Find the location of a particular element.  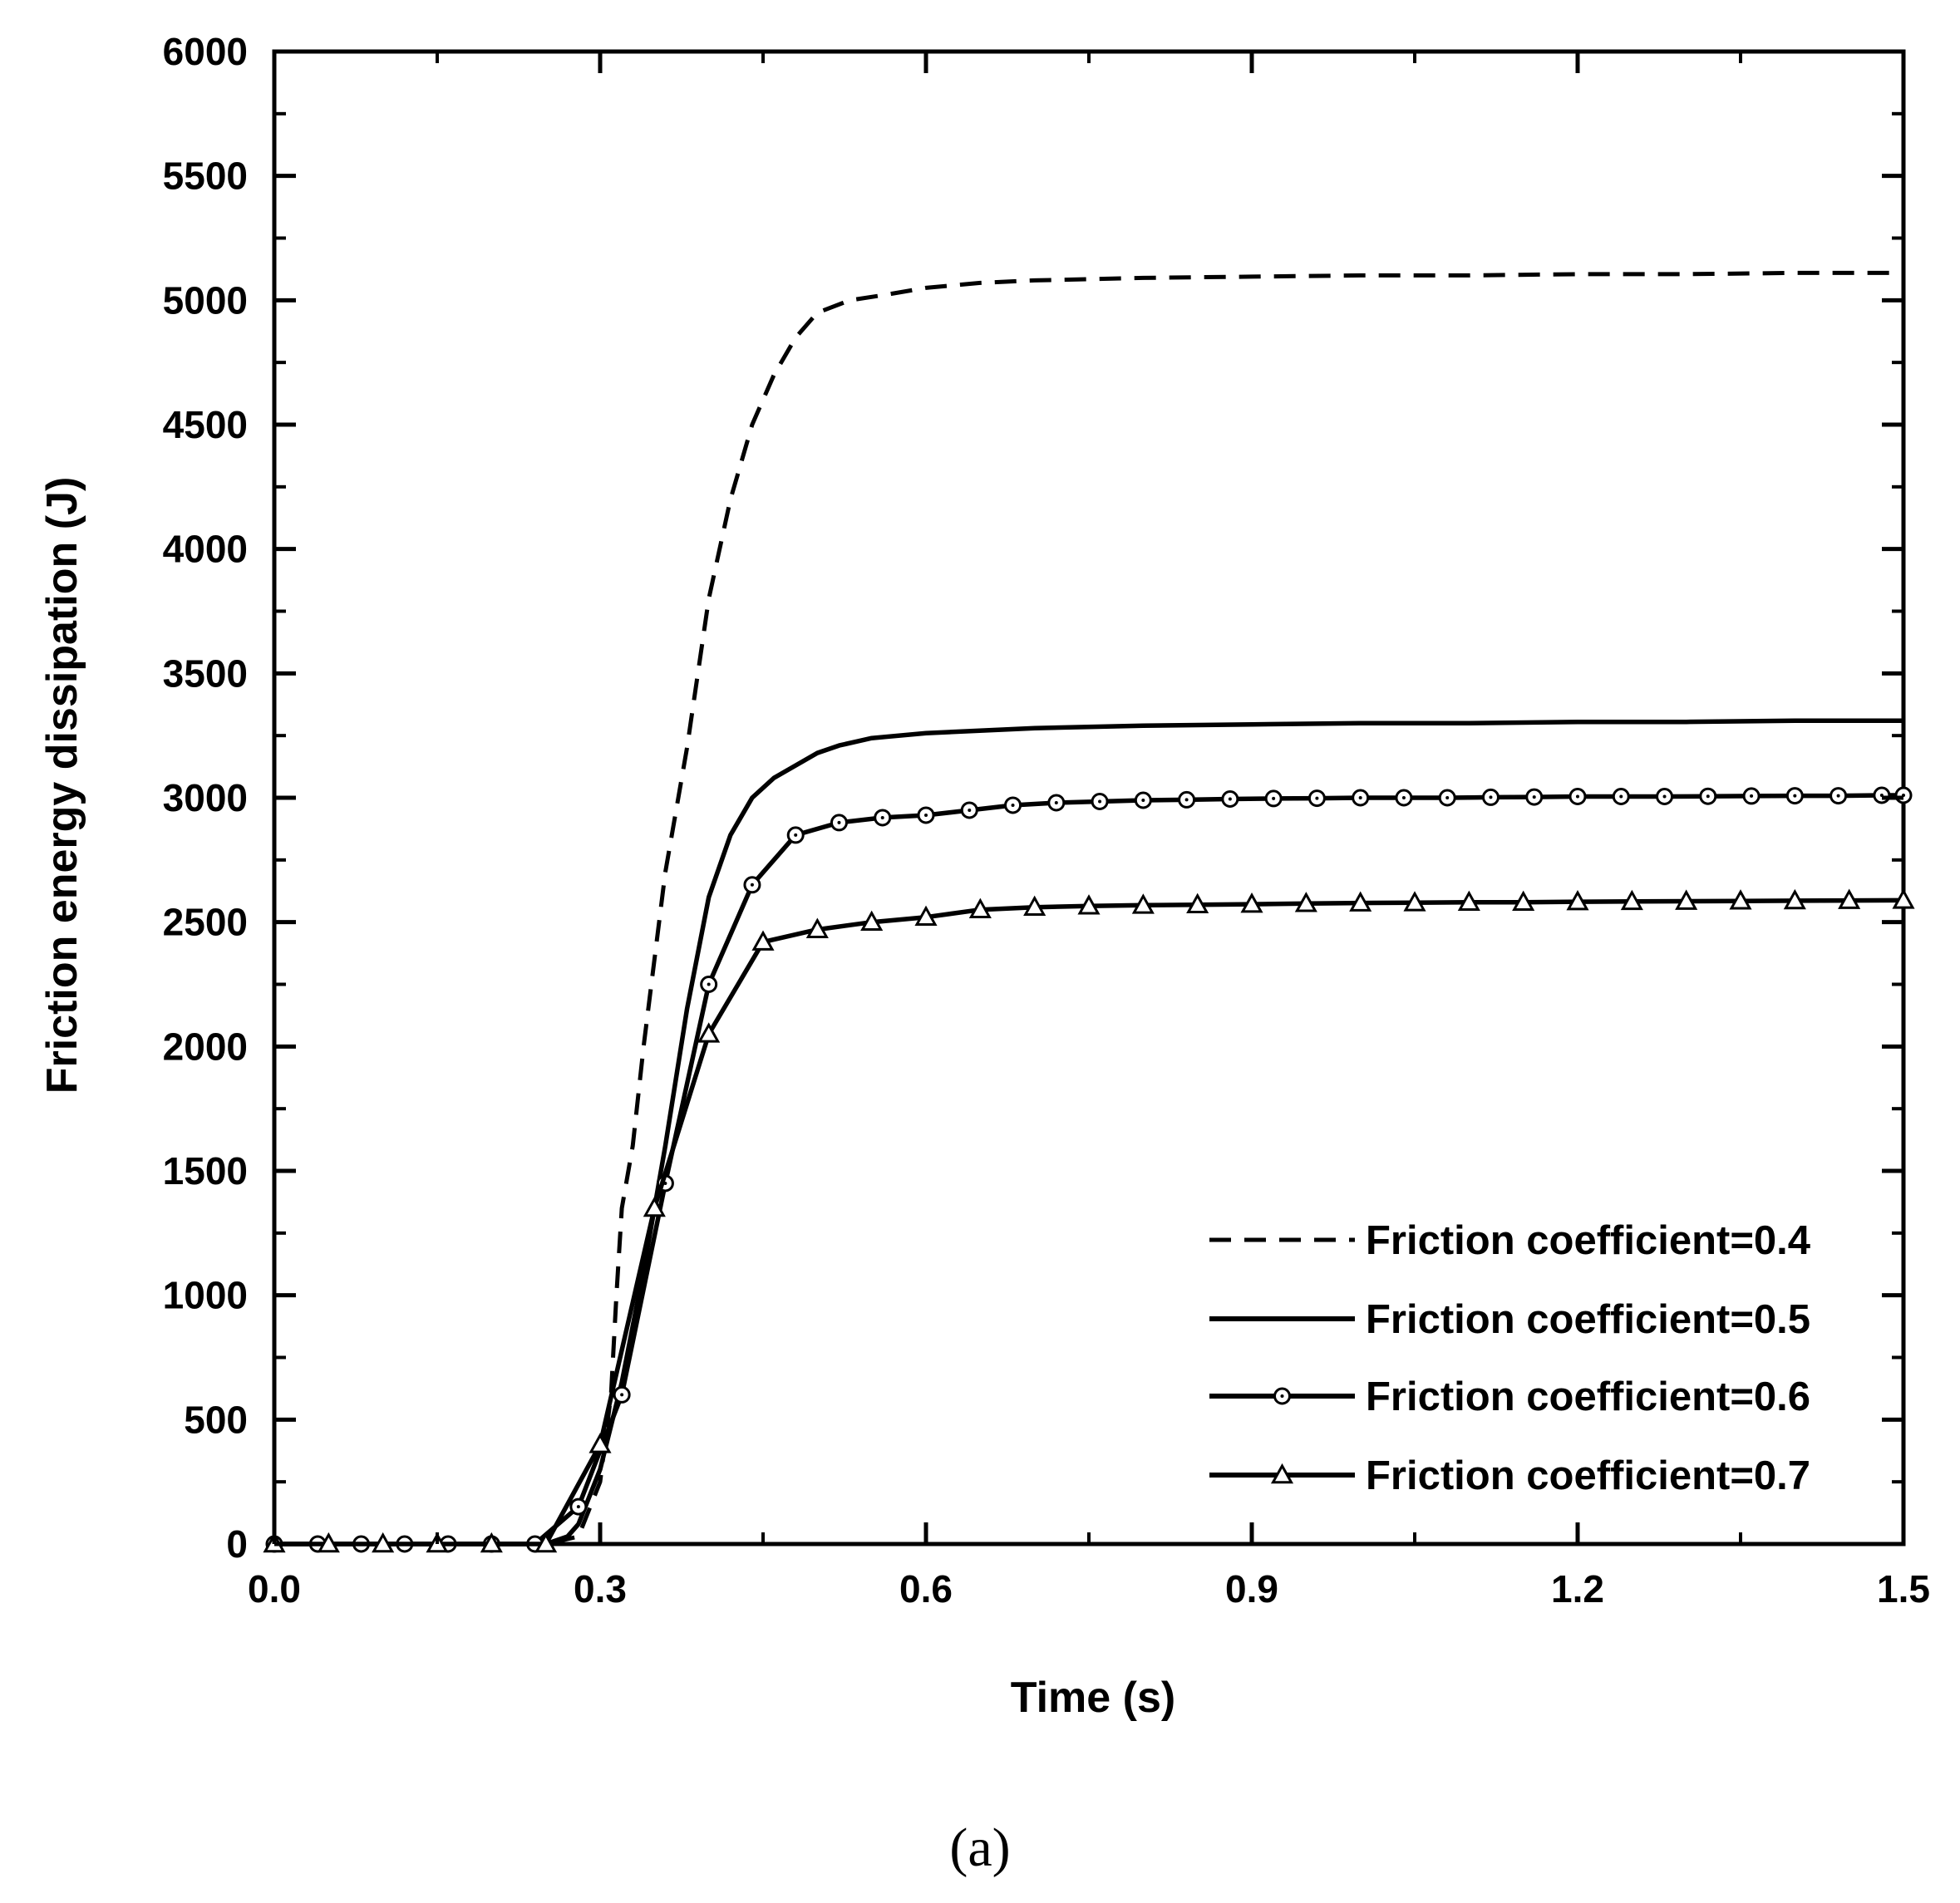

y-tick-label: 0 is located at coordinates (237, 1544).